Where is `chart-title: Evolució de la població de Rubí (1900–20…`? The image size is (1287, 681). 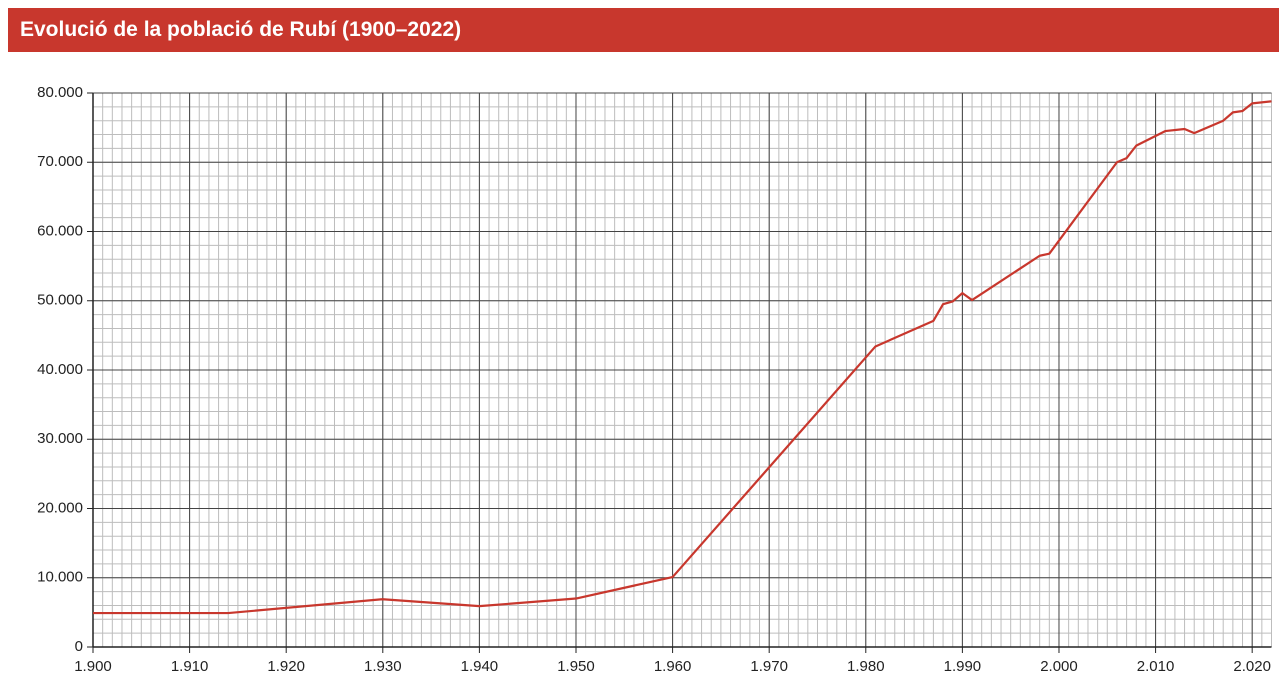
chart-title: Evolució de la població de Rubí (1900–20… is located at coordinates (643, 30).